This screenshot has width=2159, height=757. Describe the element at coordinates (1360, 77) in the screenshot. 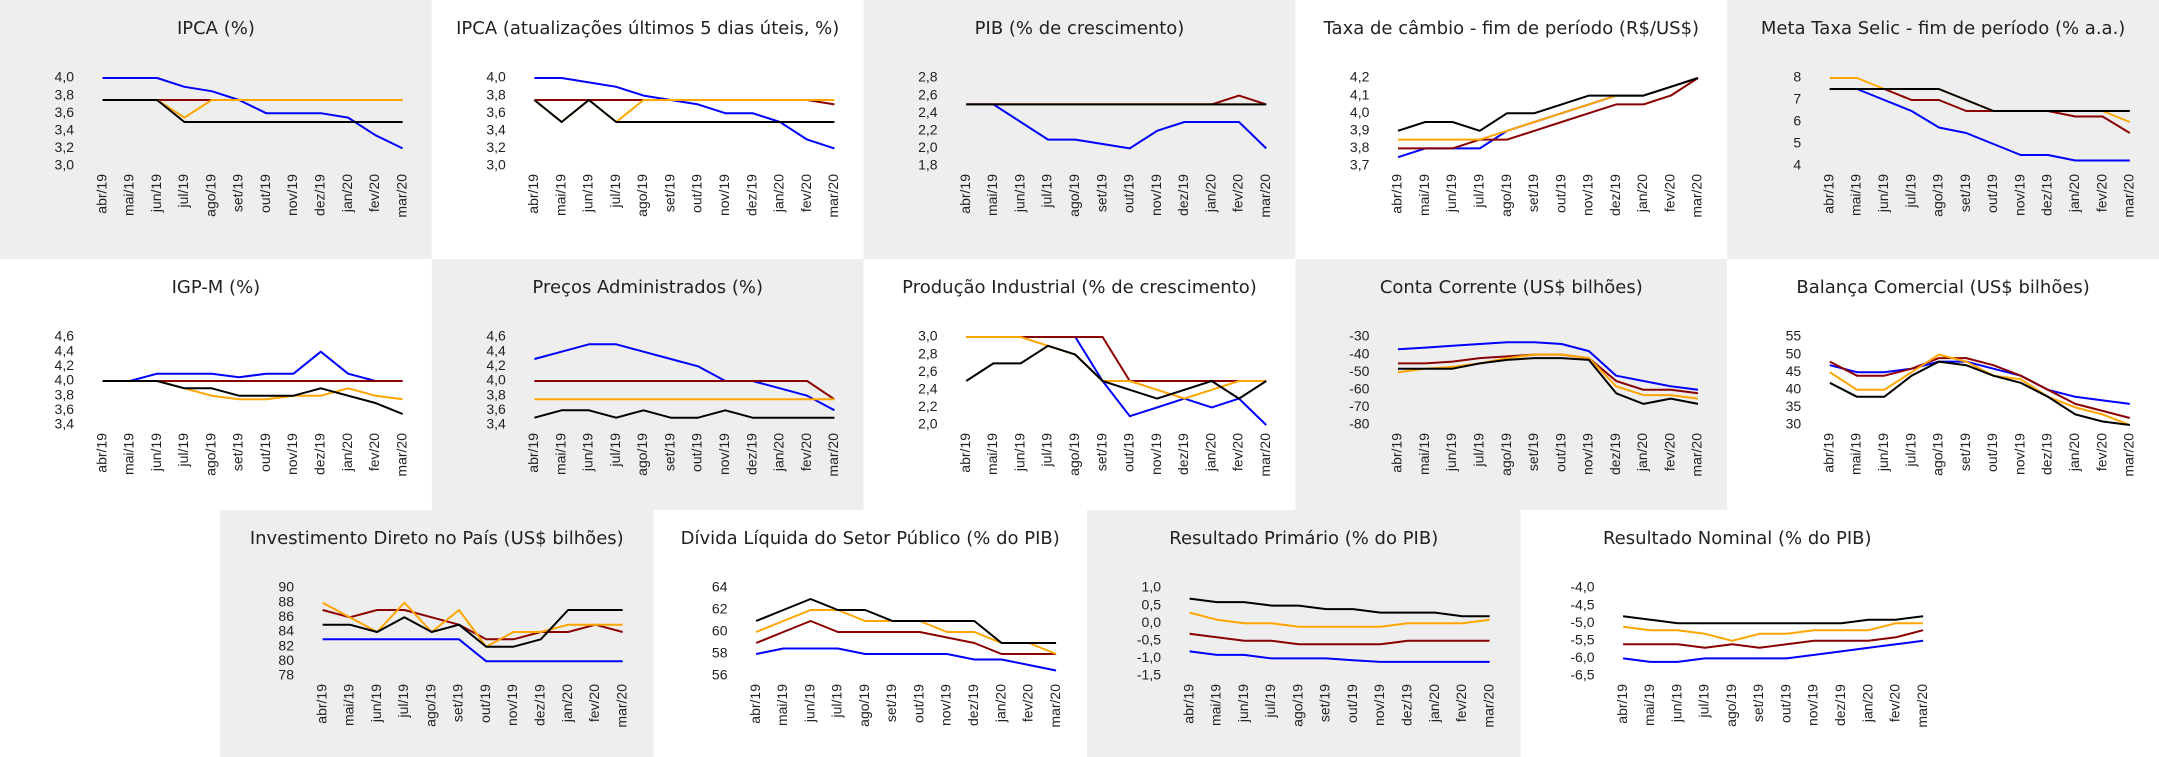

I see `y-tick-label: 4,2` at that location.